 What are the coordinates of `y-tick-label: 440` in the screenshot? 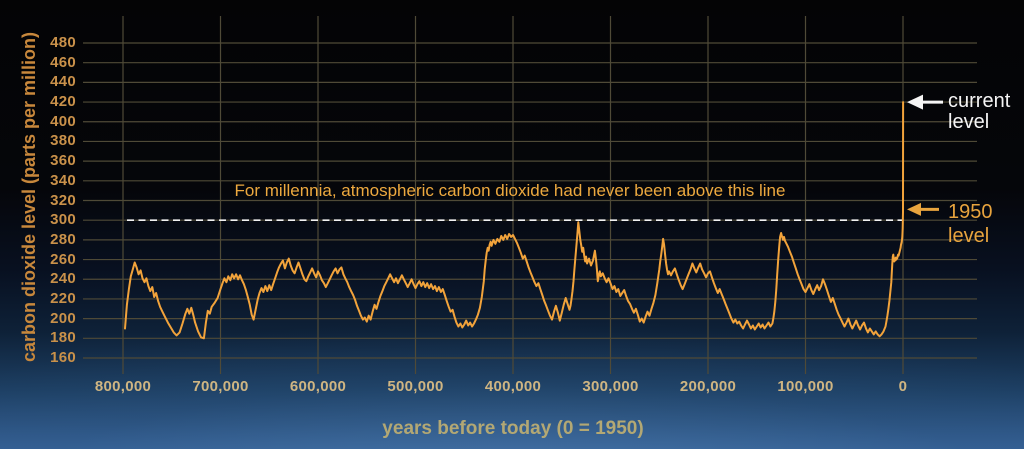 It's located at (63, 82).